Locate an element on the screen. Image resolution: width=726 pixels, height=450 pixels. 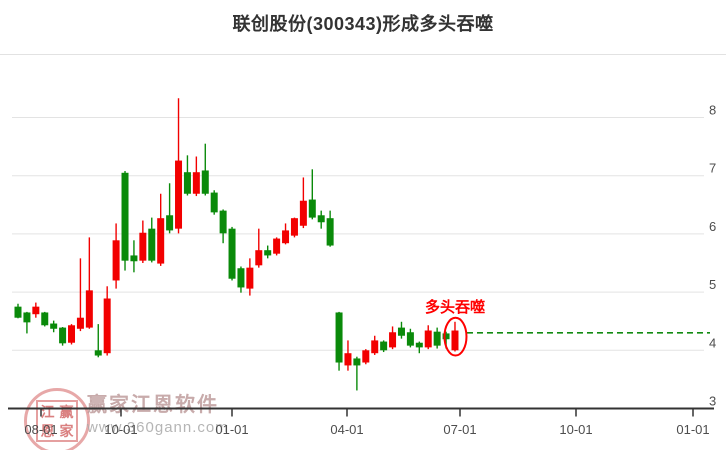
y-axis-tick-label: 4 is located at coordinates (712, 342).